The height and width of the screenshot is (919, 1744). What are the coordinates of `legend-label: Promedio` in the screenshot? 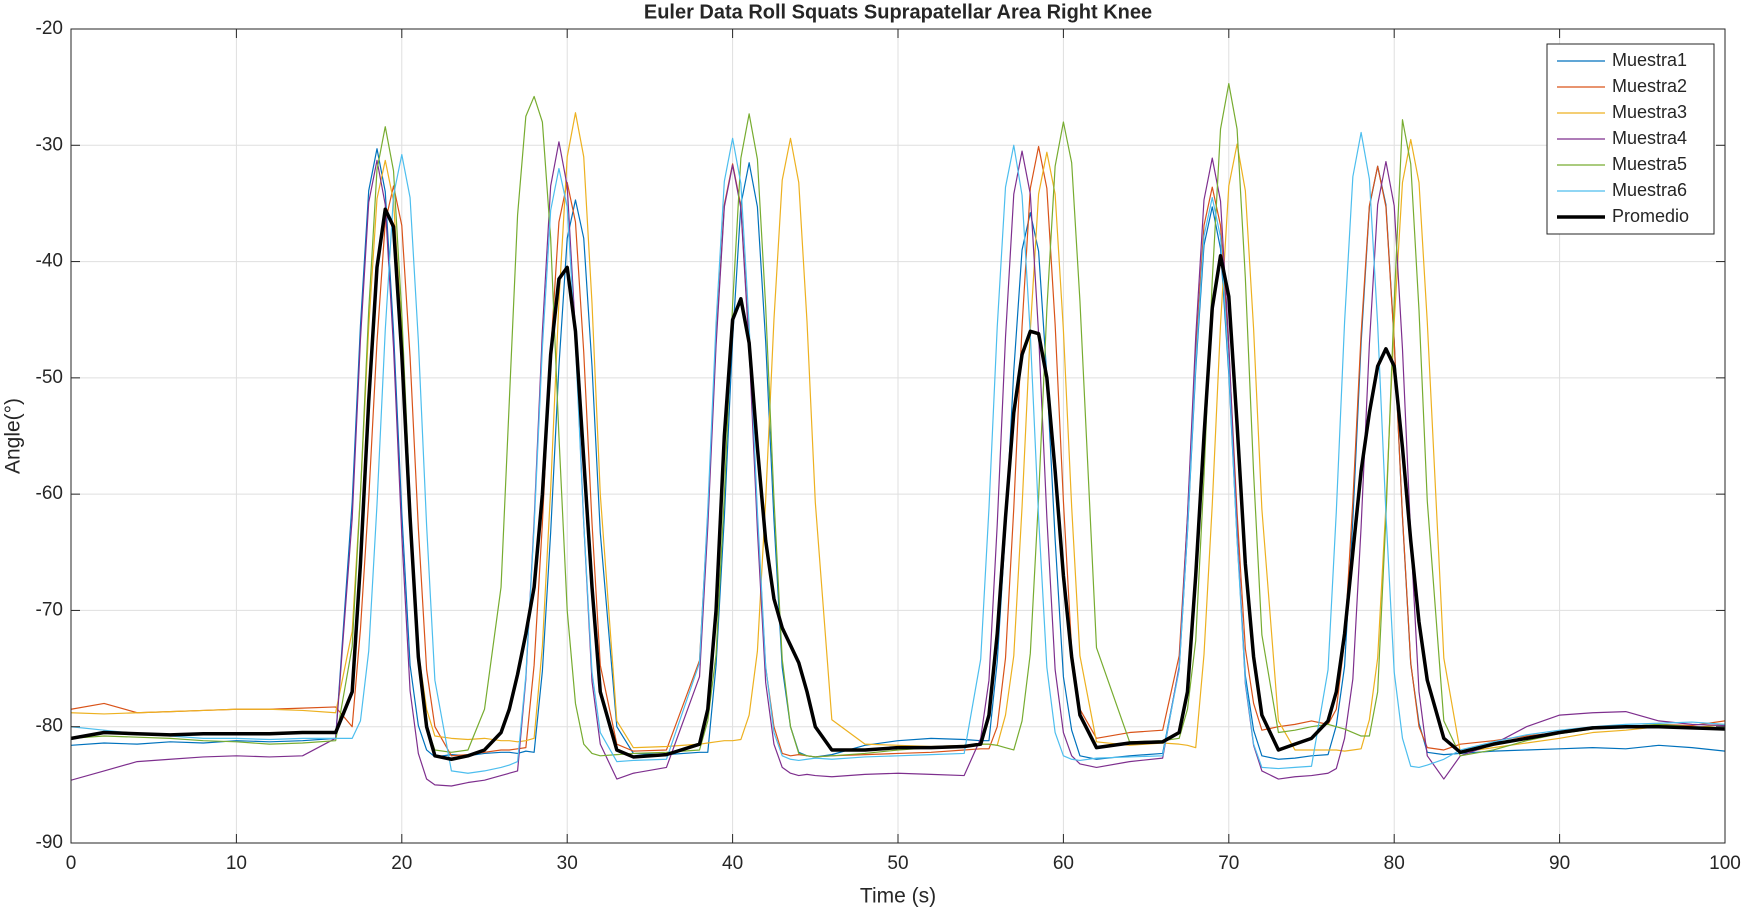 It's located at (1650, 216).